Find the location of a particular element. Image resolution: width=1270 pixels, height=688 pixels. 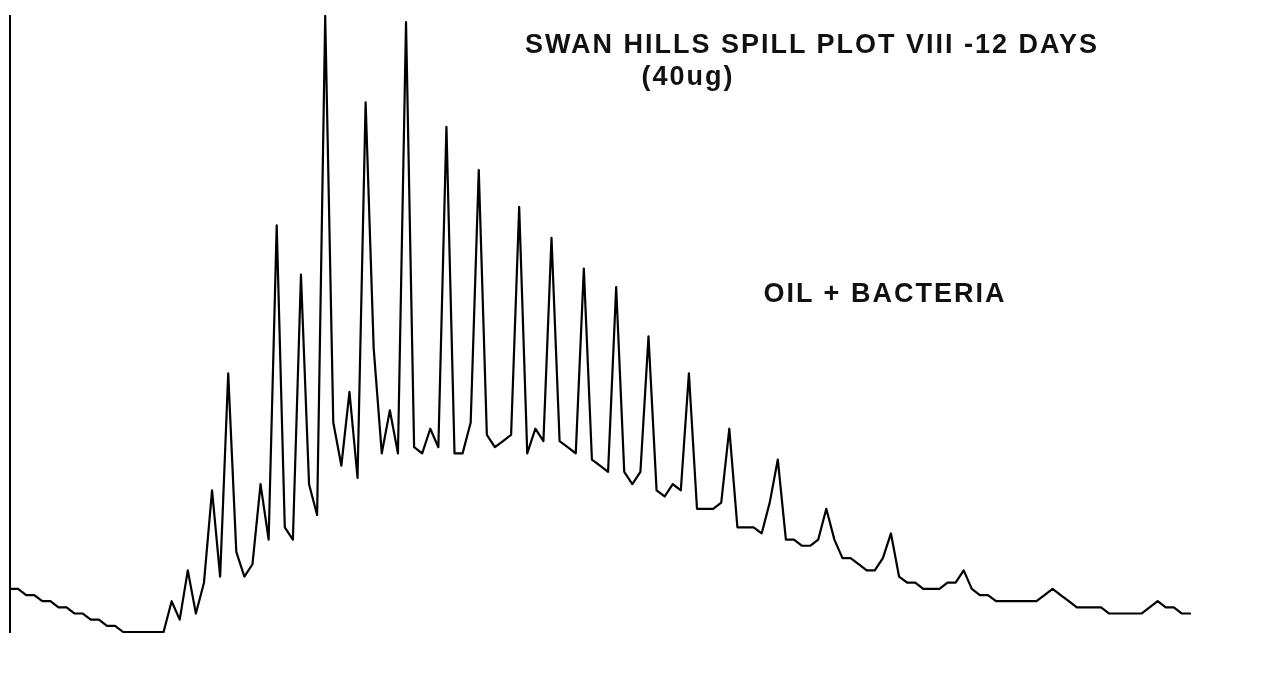

annotation: OIL + BACTERIA is located at coordinates (885, 293).